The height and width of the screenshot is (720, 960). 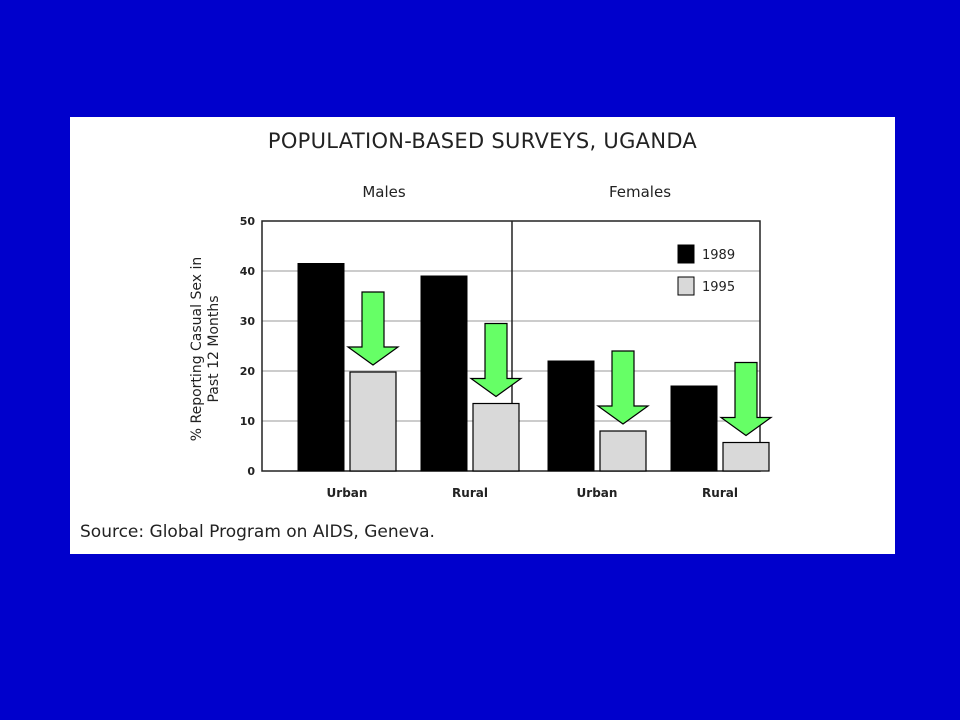 What do you see at coordinates (718, 255) in the screenshot?
I see `legend-label: 1989` at bounding box center [718, 255].